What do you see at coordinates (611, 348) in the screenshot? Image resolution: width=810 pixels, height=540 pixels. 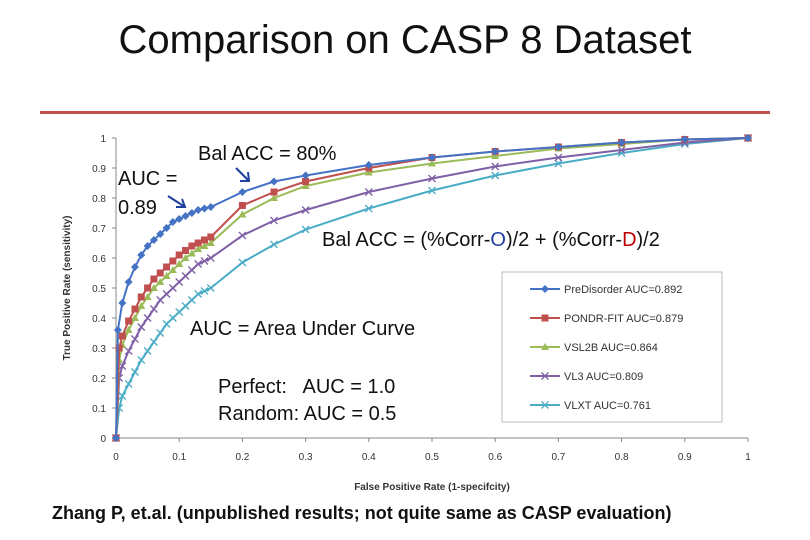 I see `legend-entry: VSL2B AUC=0.864` at bounding box center [611, 348].